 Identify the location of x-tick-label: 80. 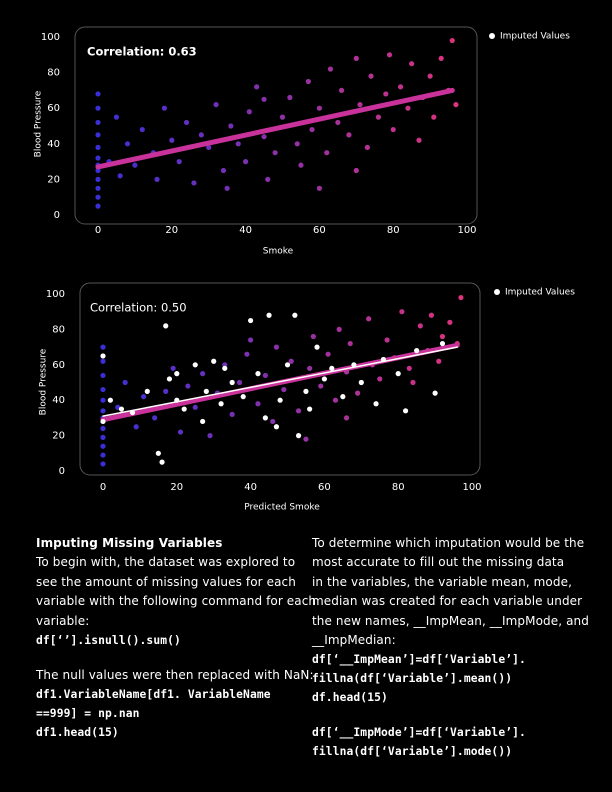
(398, 487).